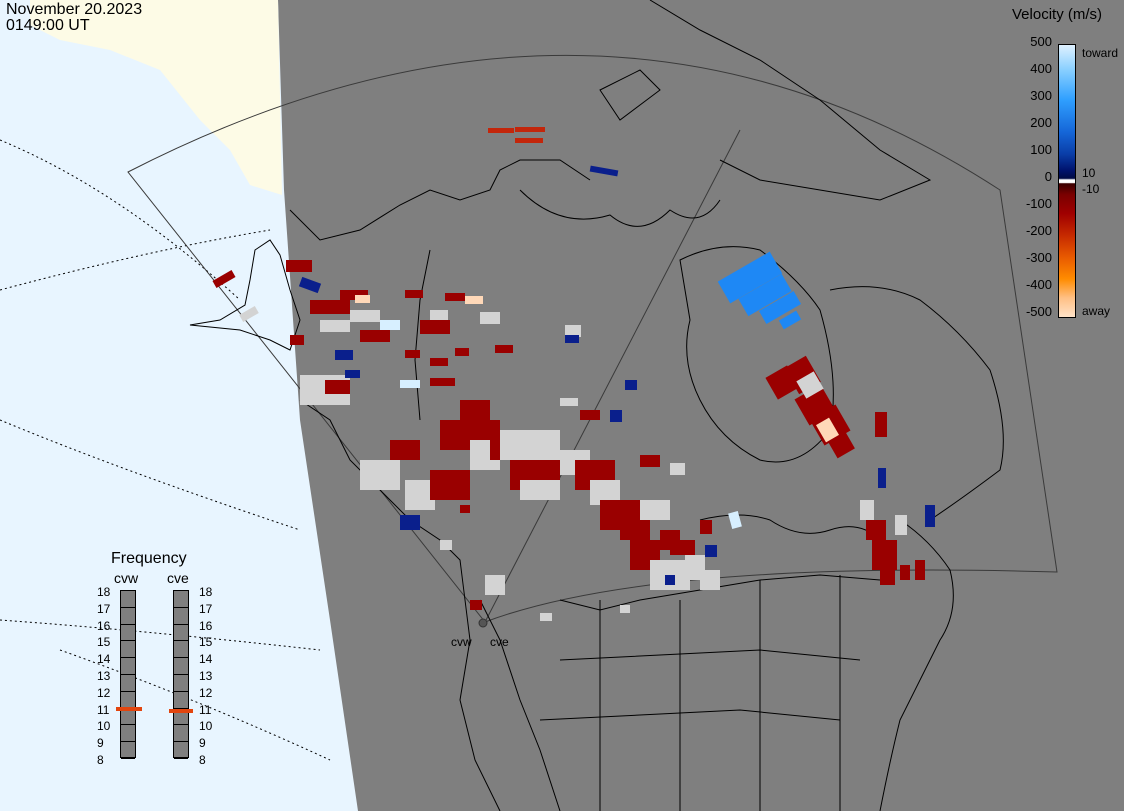 This screenshot has width=1124, height=811. Describe the element at coordinates (126, 578) in the screenshot. I see `frequency-radar-name: cvw` at that location.